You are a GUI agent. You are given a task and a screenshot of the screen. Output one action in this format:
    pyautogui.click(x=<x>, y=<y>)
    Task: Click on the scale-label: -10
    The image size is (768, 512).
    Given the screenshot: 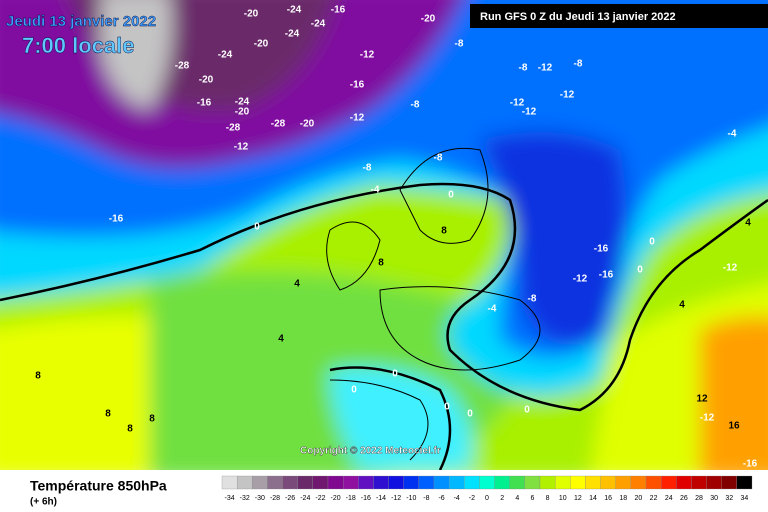 What is the action you would take?
    pyautogui.click(x=411, y=498)
    